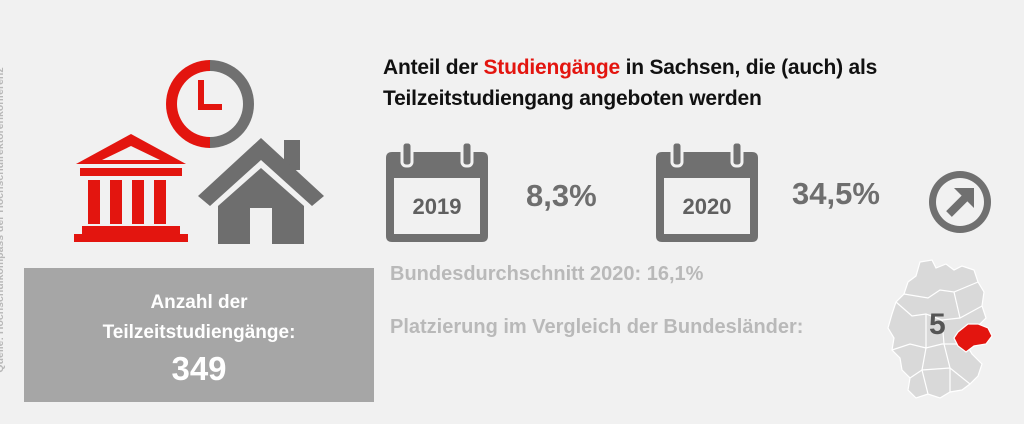 This screenshot has height=424, width=1024. I want to click on calendar-icon-2020, so click(707, 191).